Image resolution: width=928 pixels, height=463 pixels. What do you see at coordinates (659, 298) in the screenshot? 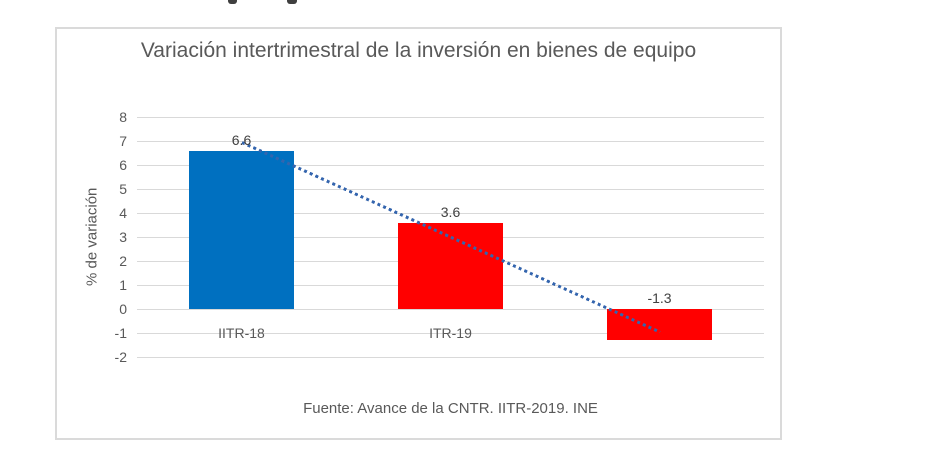
I see `data-label: -1.3` at bounding box center [659, 298].